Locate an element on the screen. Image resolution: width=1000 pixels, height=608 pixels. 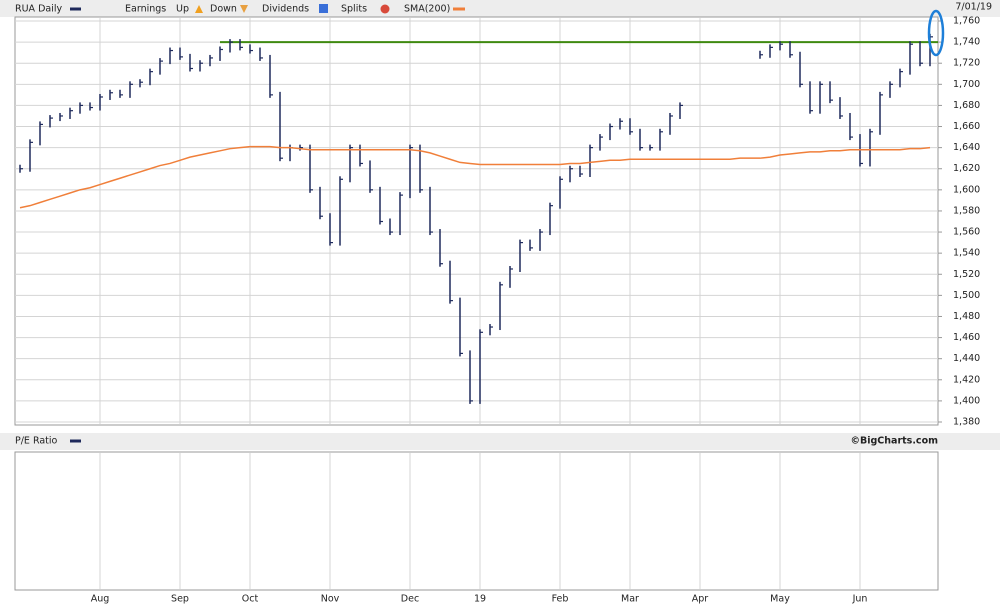
split-icon is located at coordinates (385, 9).